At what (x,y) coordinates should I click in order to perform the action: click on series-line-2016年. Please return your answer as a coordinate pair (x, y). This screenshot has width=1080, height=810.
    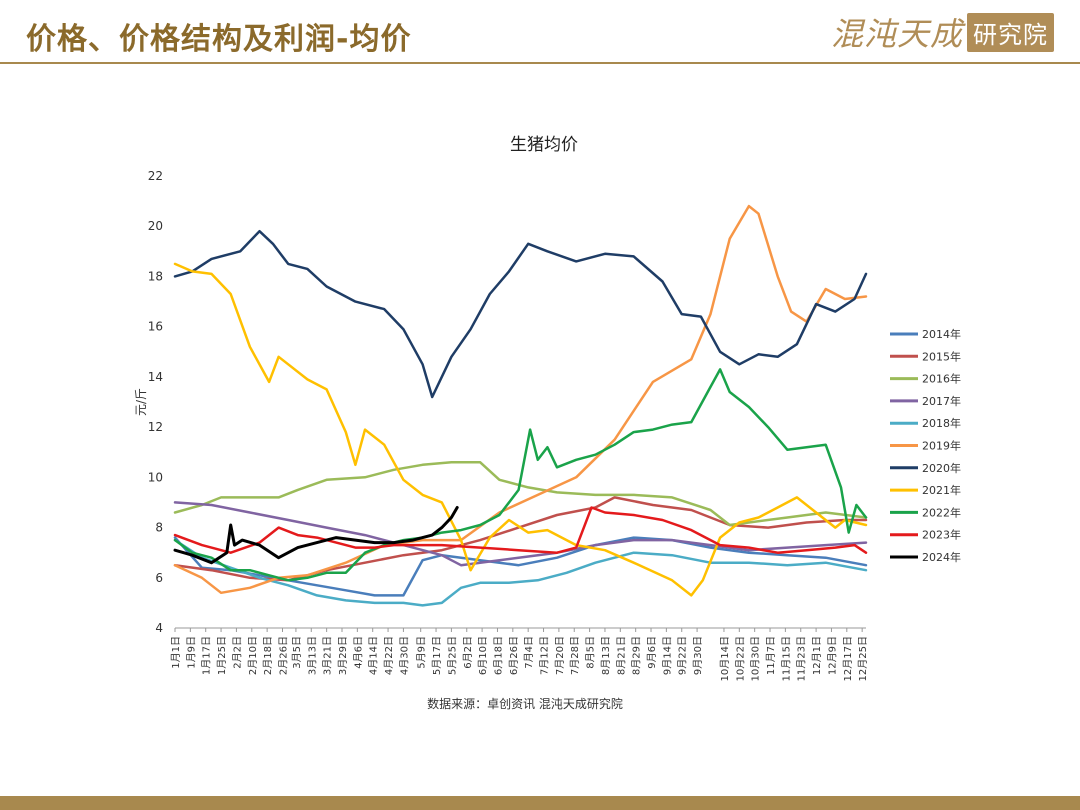
    Looking at the image, I should click on (520, 494).